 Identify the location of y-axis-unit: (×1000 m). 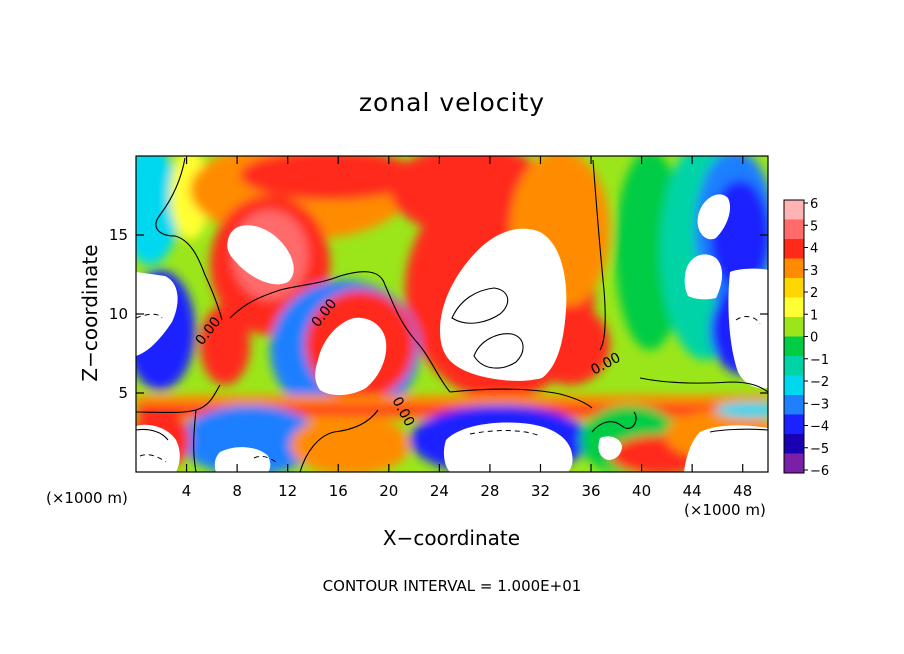
(87, 498).